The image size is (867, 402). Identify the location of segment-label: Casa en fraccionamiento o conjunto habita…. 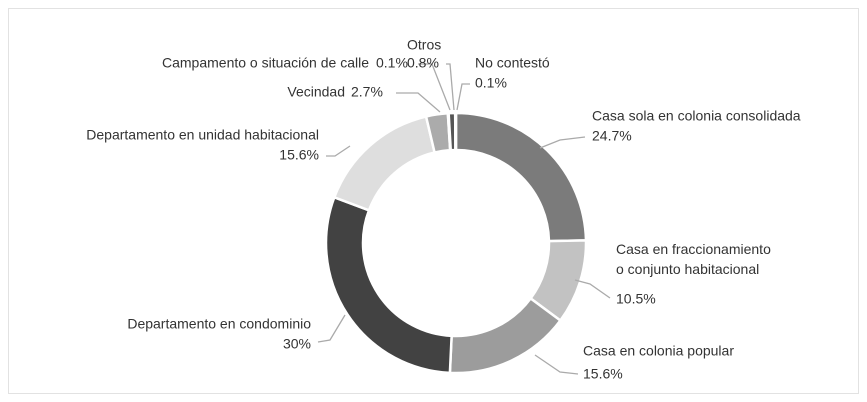
(693, 259).